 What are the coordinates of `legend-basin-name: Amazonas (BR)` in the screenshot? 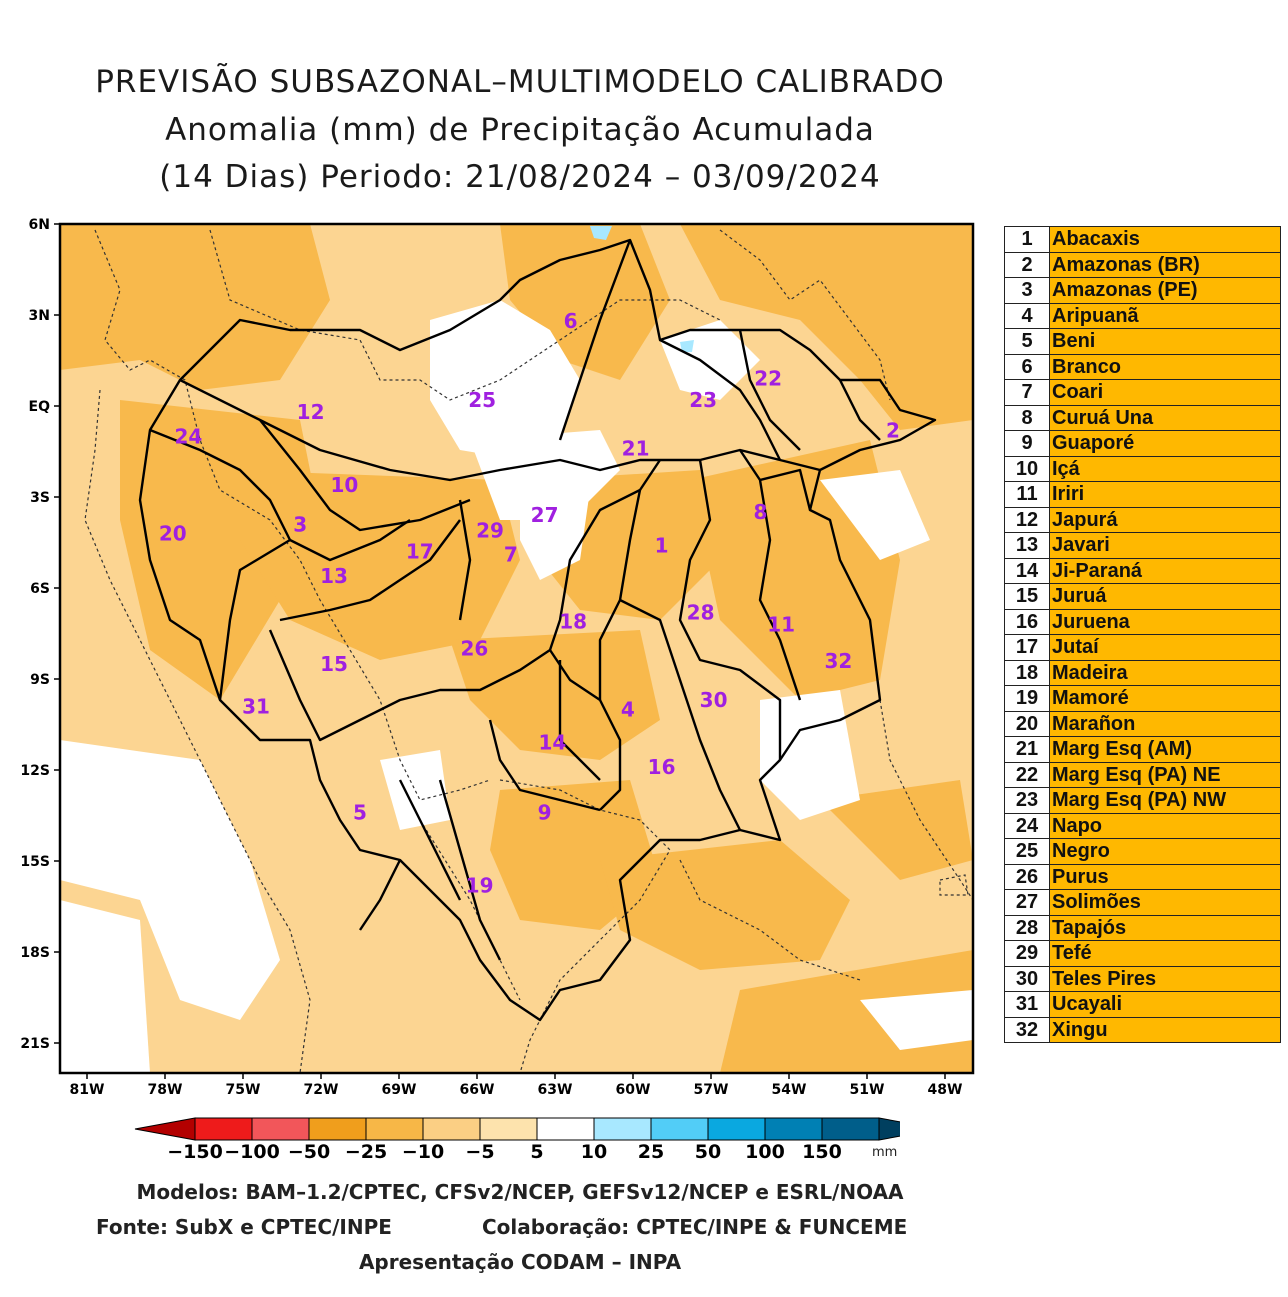 It's located at (1165, 264).